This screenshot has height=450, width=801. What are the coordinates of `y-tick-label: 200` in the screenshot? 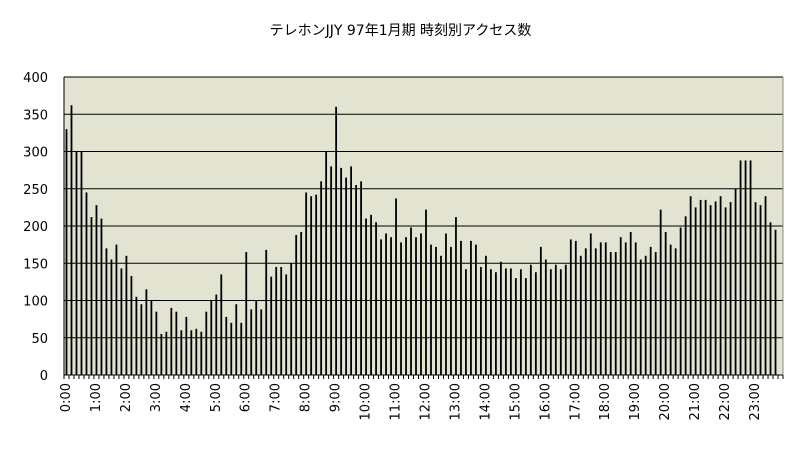 It's located at (35, 227).